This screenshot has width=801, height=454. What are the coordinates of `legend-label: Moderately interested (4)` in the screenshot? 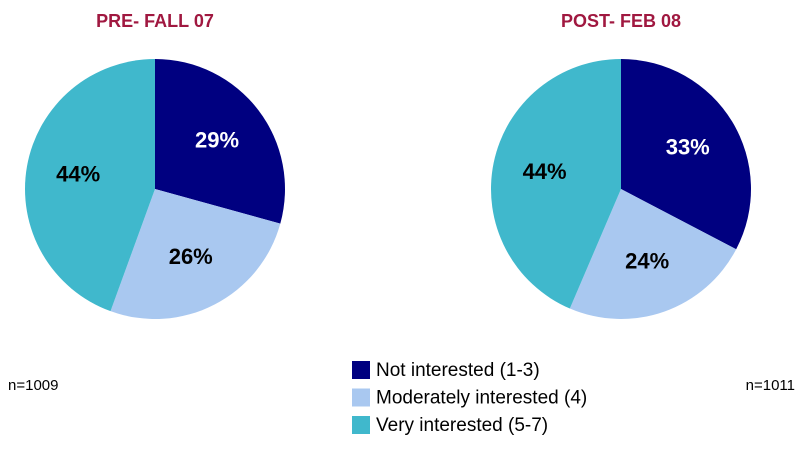 It's located at (481, 398).